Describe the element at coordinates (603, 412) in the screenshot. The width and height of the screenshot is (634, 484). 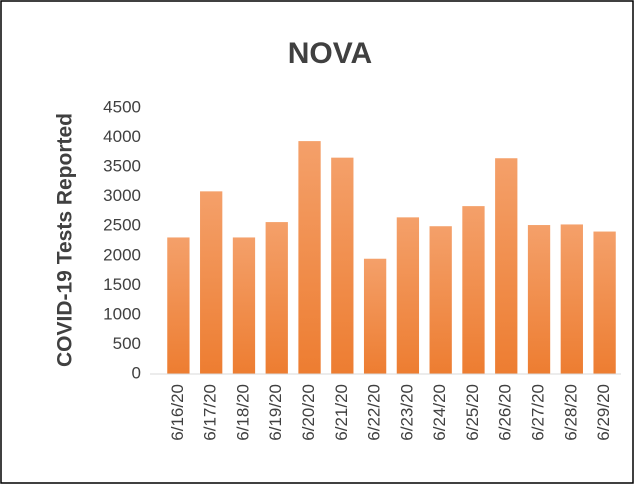
I see `x-tick-label: 6/29/20` at that location.